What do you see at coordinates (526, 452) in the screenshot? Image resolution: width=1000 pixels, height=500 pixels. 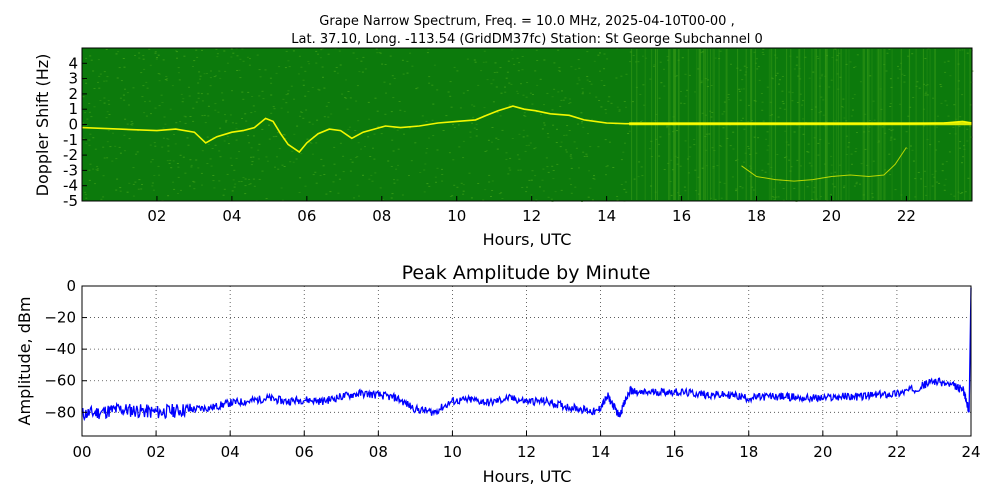 I see `amplitude-x-tick-label: 12` at bounding box center [526, 452].